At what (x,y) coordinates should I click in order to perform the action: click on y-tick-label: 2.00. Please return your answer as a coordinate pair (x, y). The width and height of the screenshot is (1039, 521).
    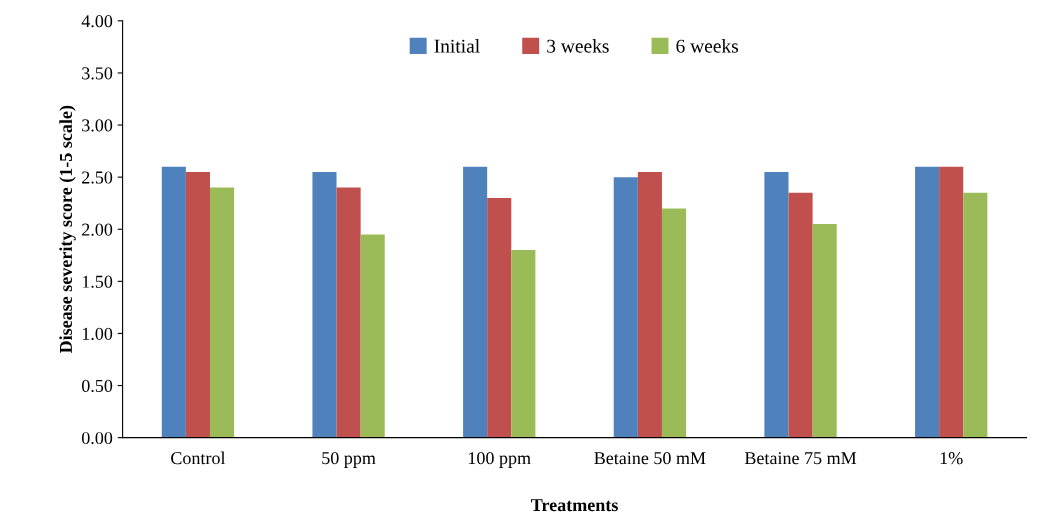
    Looking at the image, I should click on (97, 229).